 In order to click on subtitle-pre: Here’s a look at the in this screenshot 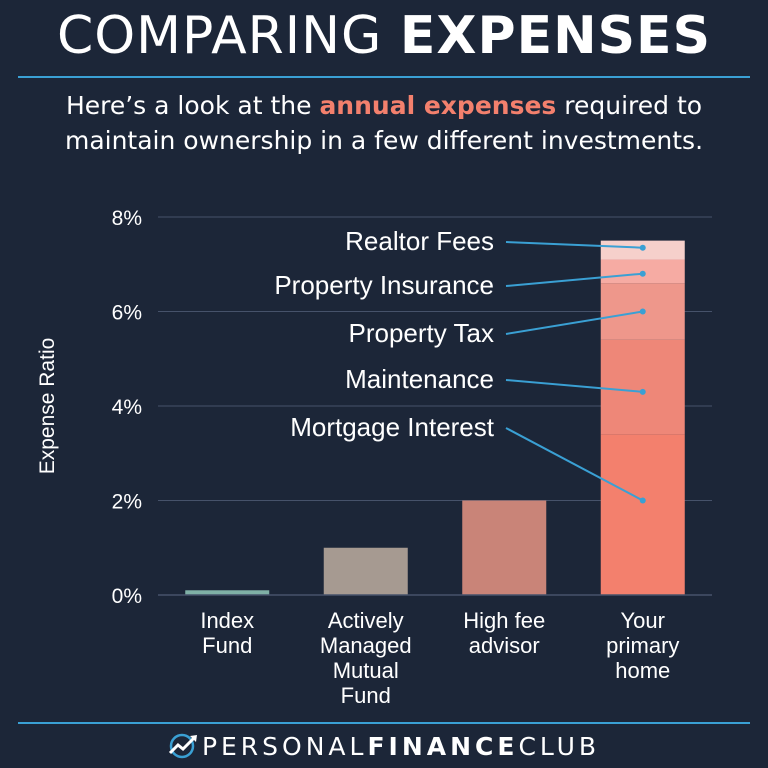, I will do `click(188, 105)`.